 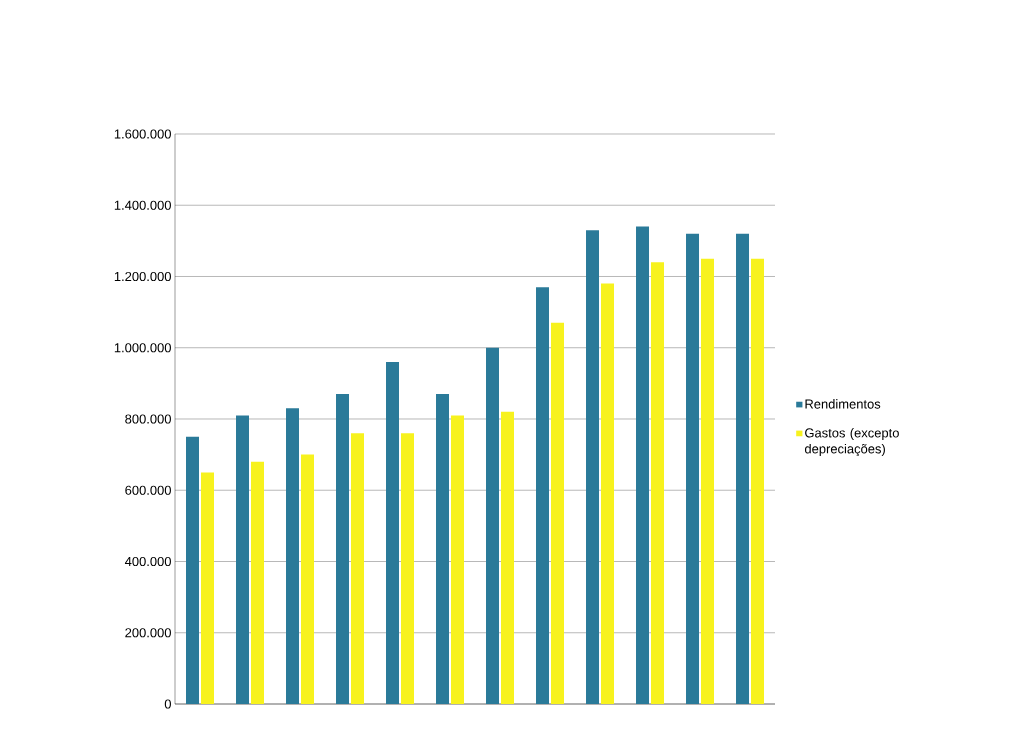 I want to click on legend-label: Rendimentos, so click(x=843, y=404).